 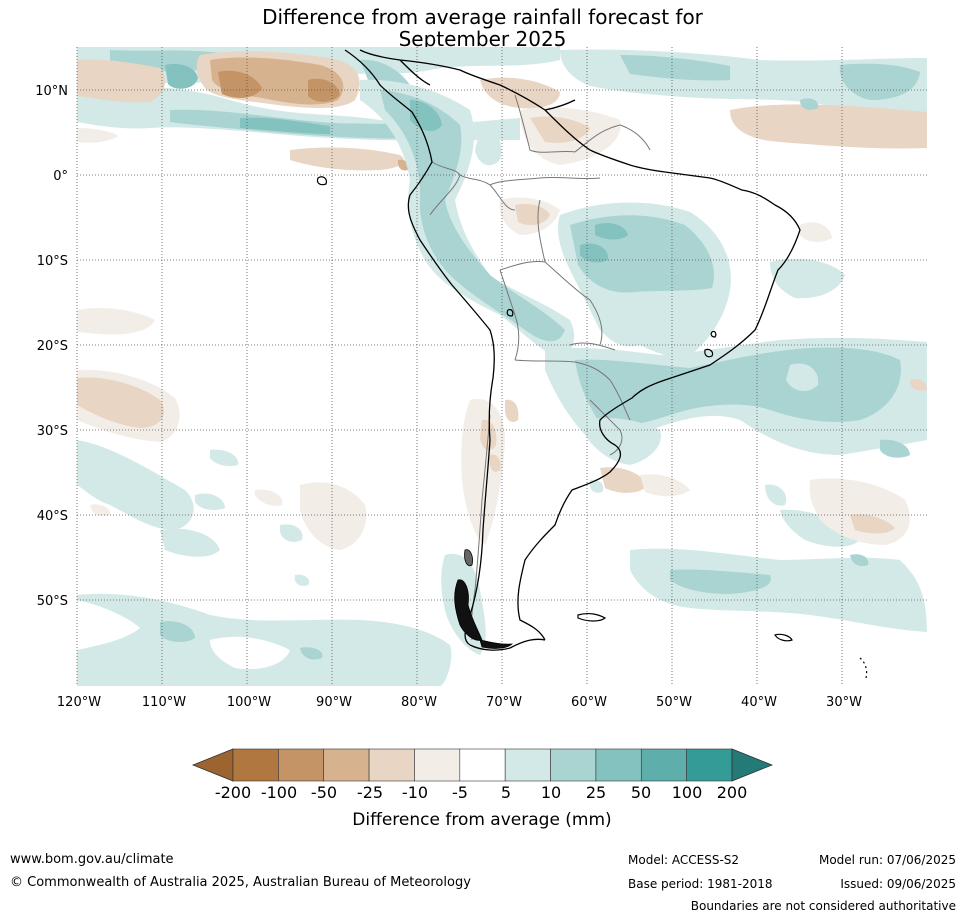 What do you see at coordinates (279, 792) in the screenshot?
I see `colorbar-tick: -100` at bounding box center [279, 792].